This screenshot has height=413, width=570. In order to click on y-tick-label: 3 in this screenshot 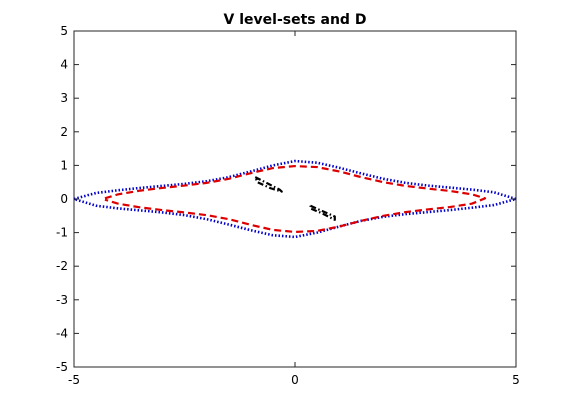, I will do `click(64, 98)`.